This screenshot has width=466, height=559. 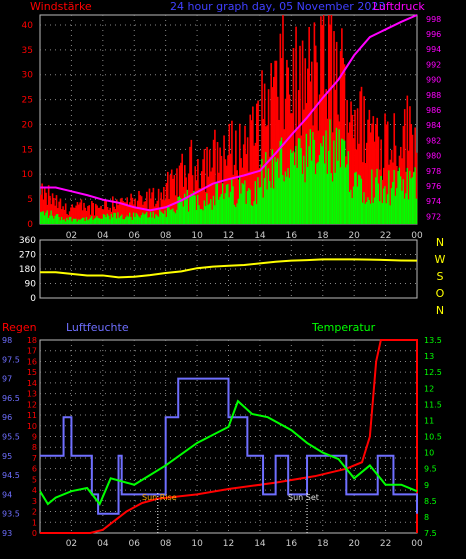 I want to click on wind-hour-tick-label: 16, so click(x=292, y=236).